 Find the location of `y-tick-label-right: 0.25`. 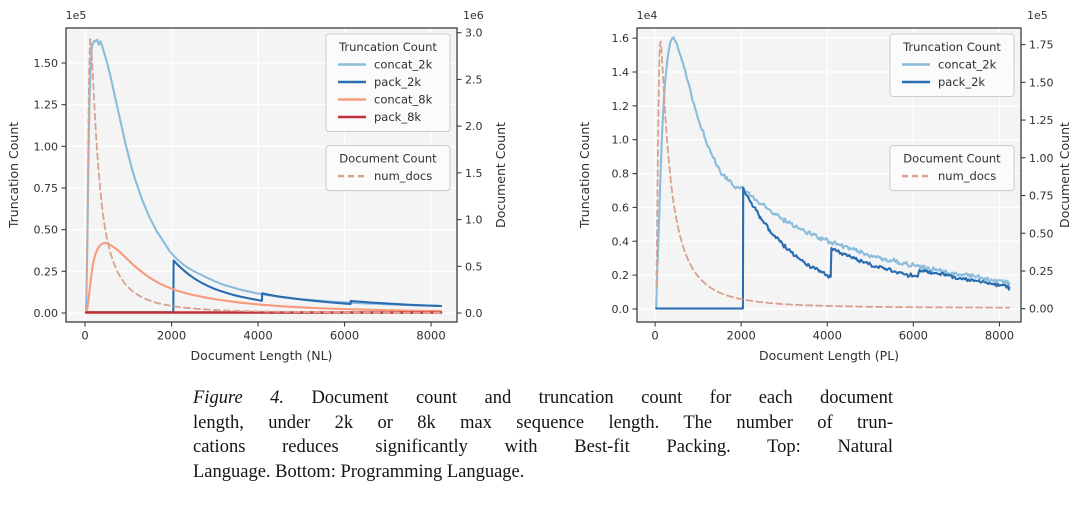

y-tick-label-right: 0.25 is located at coordinates (1041, 271).